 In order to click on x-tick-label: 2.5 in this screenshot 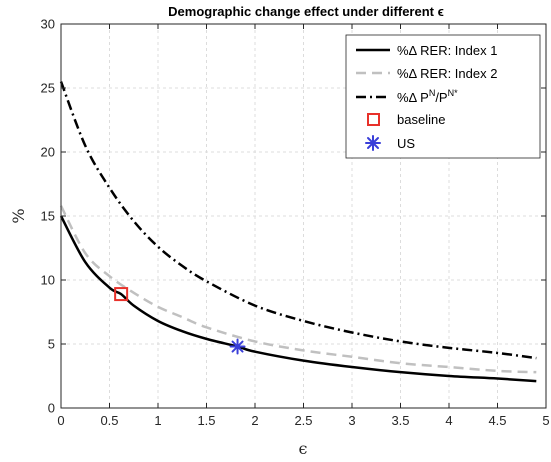, I will do `click(303, 420)`.